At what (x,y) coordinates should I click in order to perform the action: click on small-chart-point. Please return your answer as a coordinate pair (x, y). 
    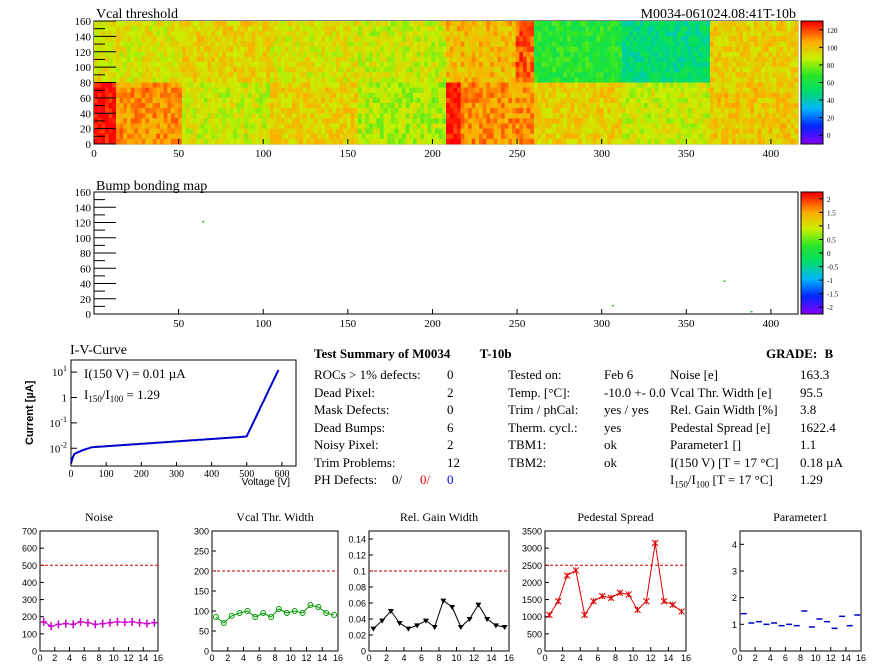
    Looking at the image, I should click on (124, 622).